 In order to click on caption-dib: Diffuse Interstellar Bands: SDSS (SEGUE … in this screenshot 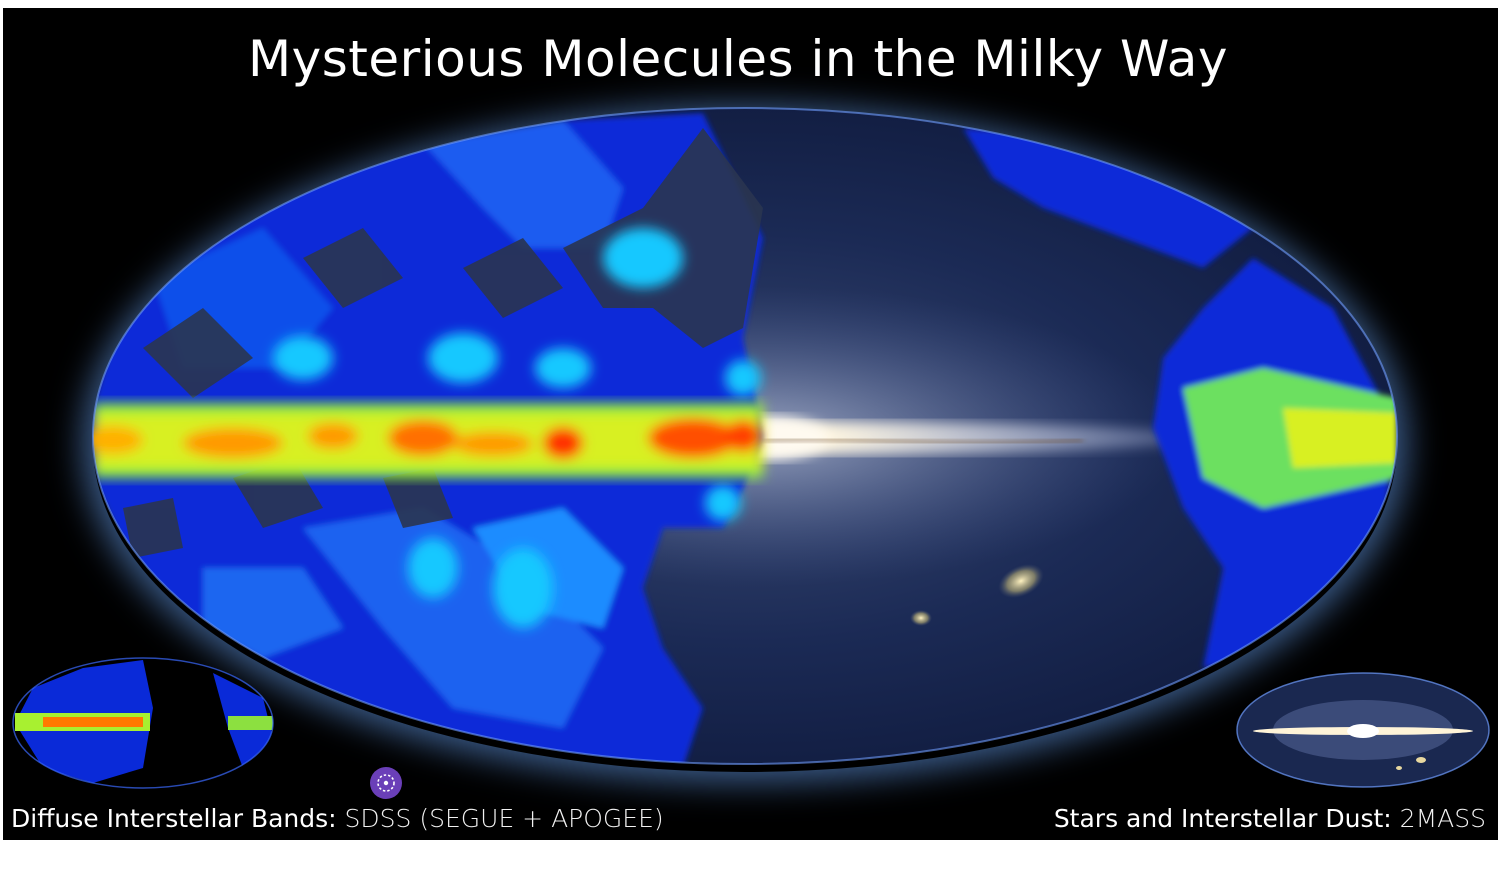, I will do `click(337, 818)`.